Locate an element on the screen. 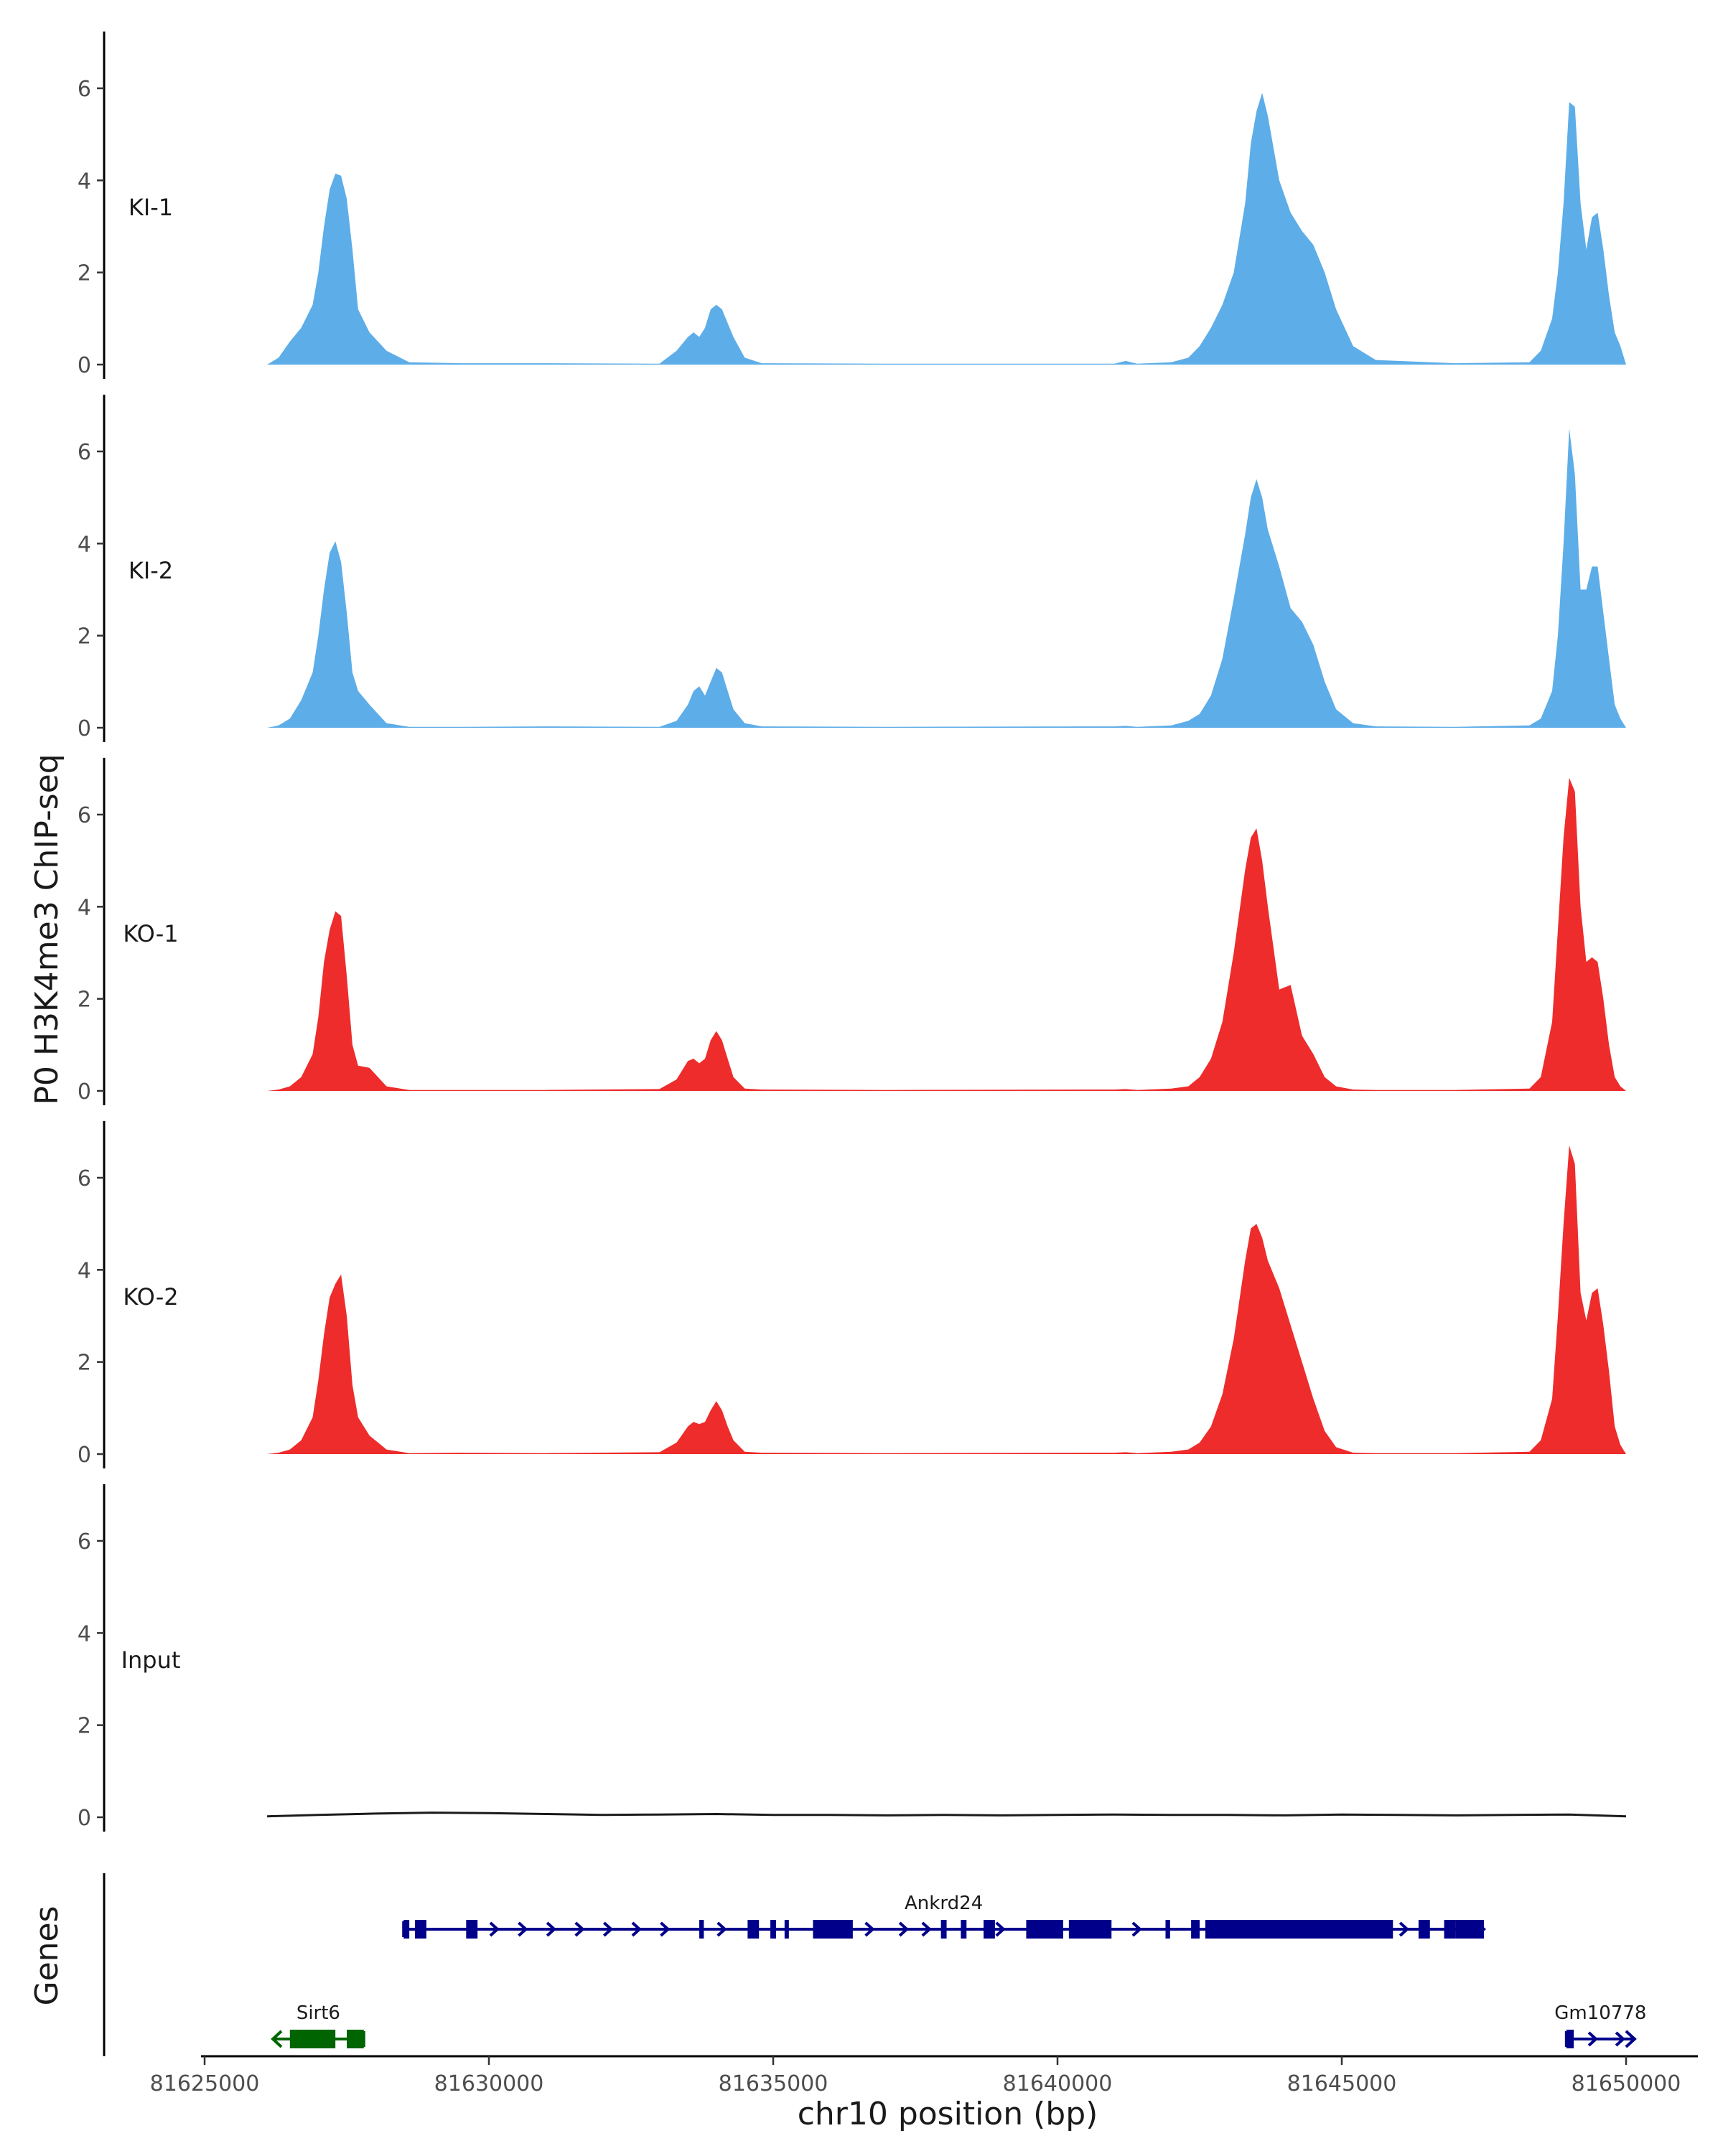 This screenshot has width=1723, height=2156. gene-label: Sirt6 is located at coordinates (318, 2013).